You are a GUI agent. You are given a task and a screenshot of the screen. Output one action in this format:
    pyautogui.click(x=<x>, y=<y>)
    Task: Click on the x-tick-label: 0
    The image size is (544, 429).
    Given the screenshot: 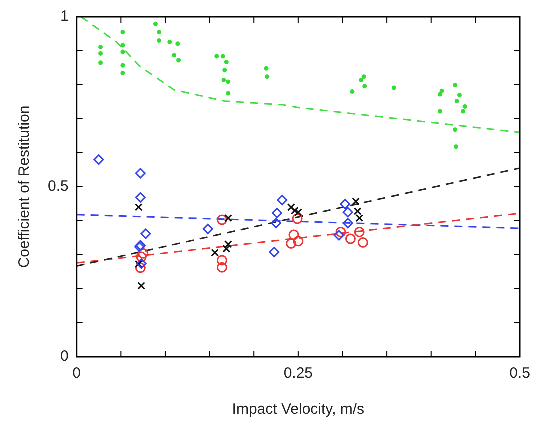 What is the action you would take?
    pyautogui.click(x=77, y=373)
    